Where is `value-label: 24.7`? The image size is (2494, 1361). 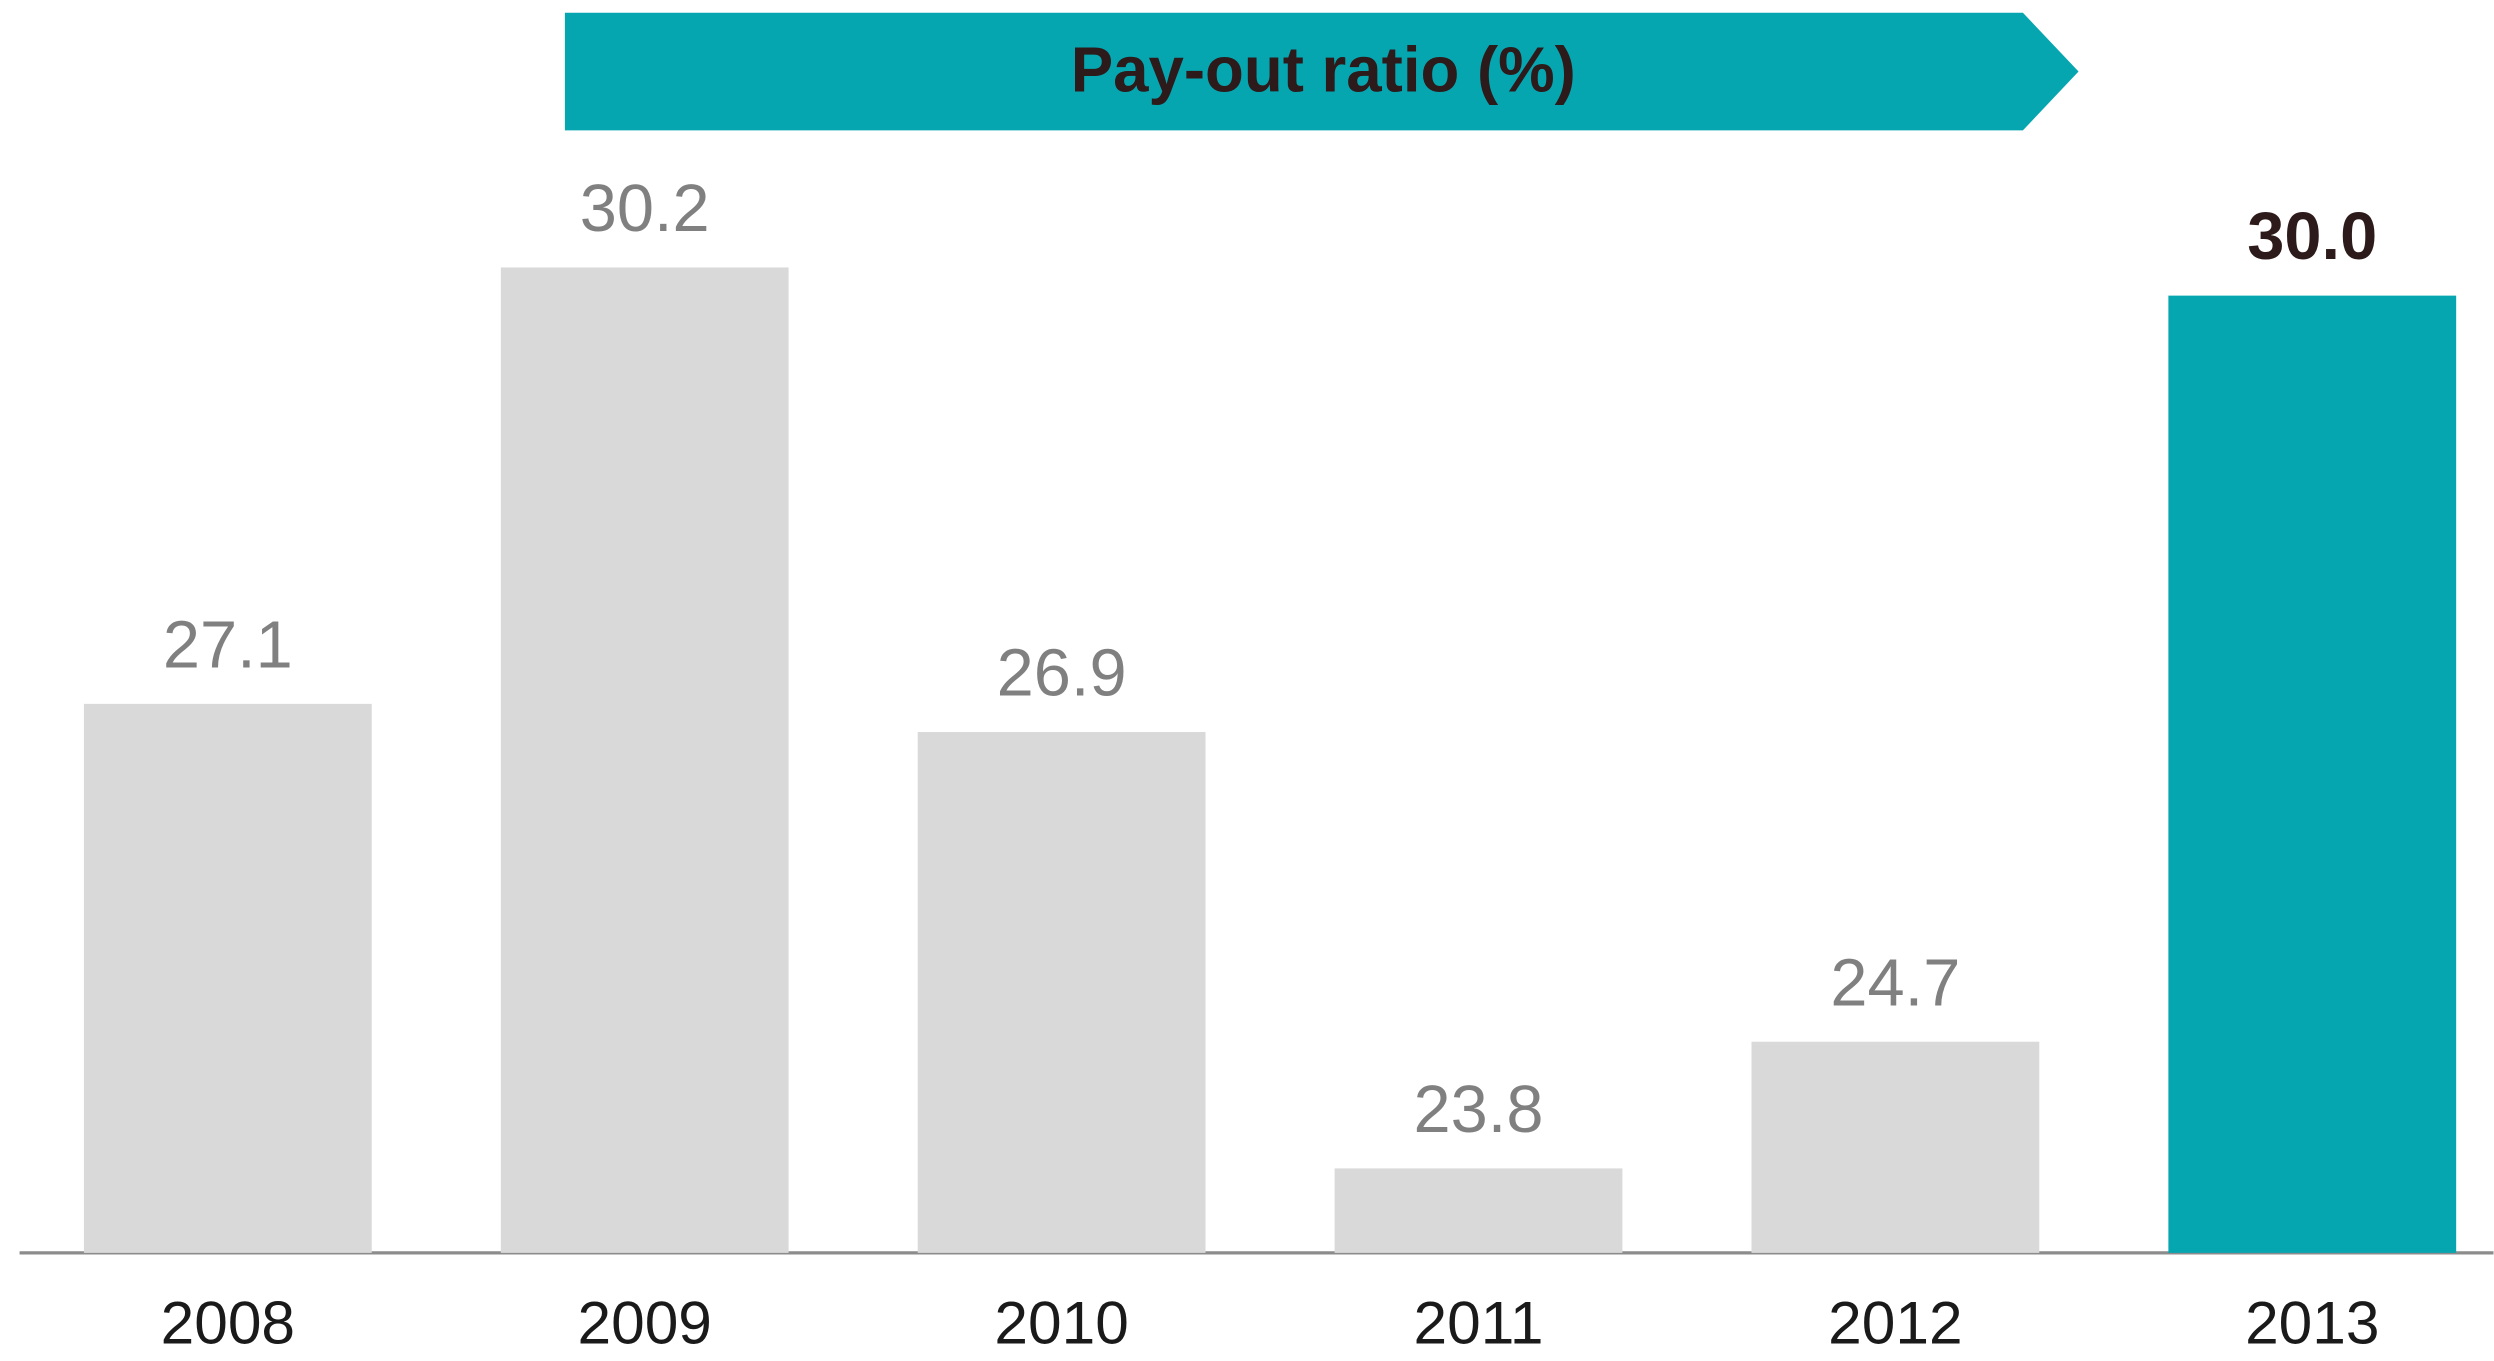
value-label: 24.7 is located at coordinates (1895, 983).